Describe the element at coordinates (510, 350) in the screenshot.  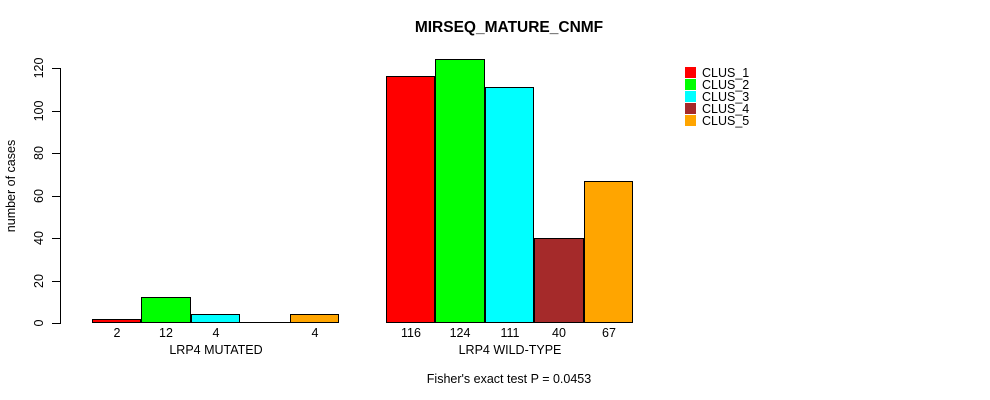
I see `group-label-lrp4-wild-type: LRP4 WILD-TYPE` at that location.